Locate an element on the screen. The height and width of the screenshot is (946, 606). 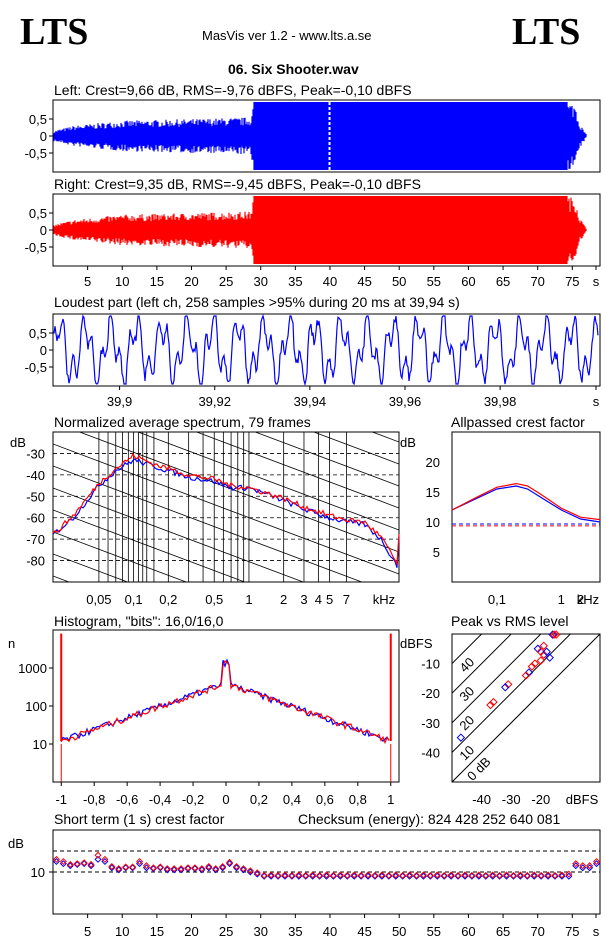
spectrum-ylabel: dB is located at coordinates (18, 442).